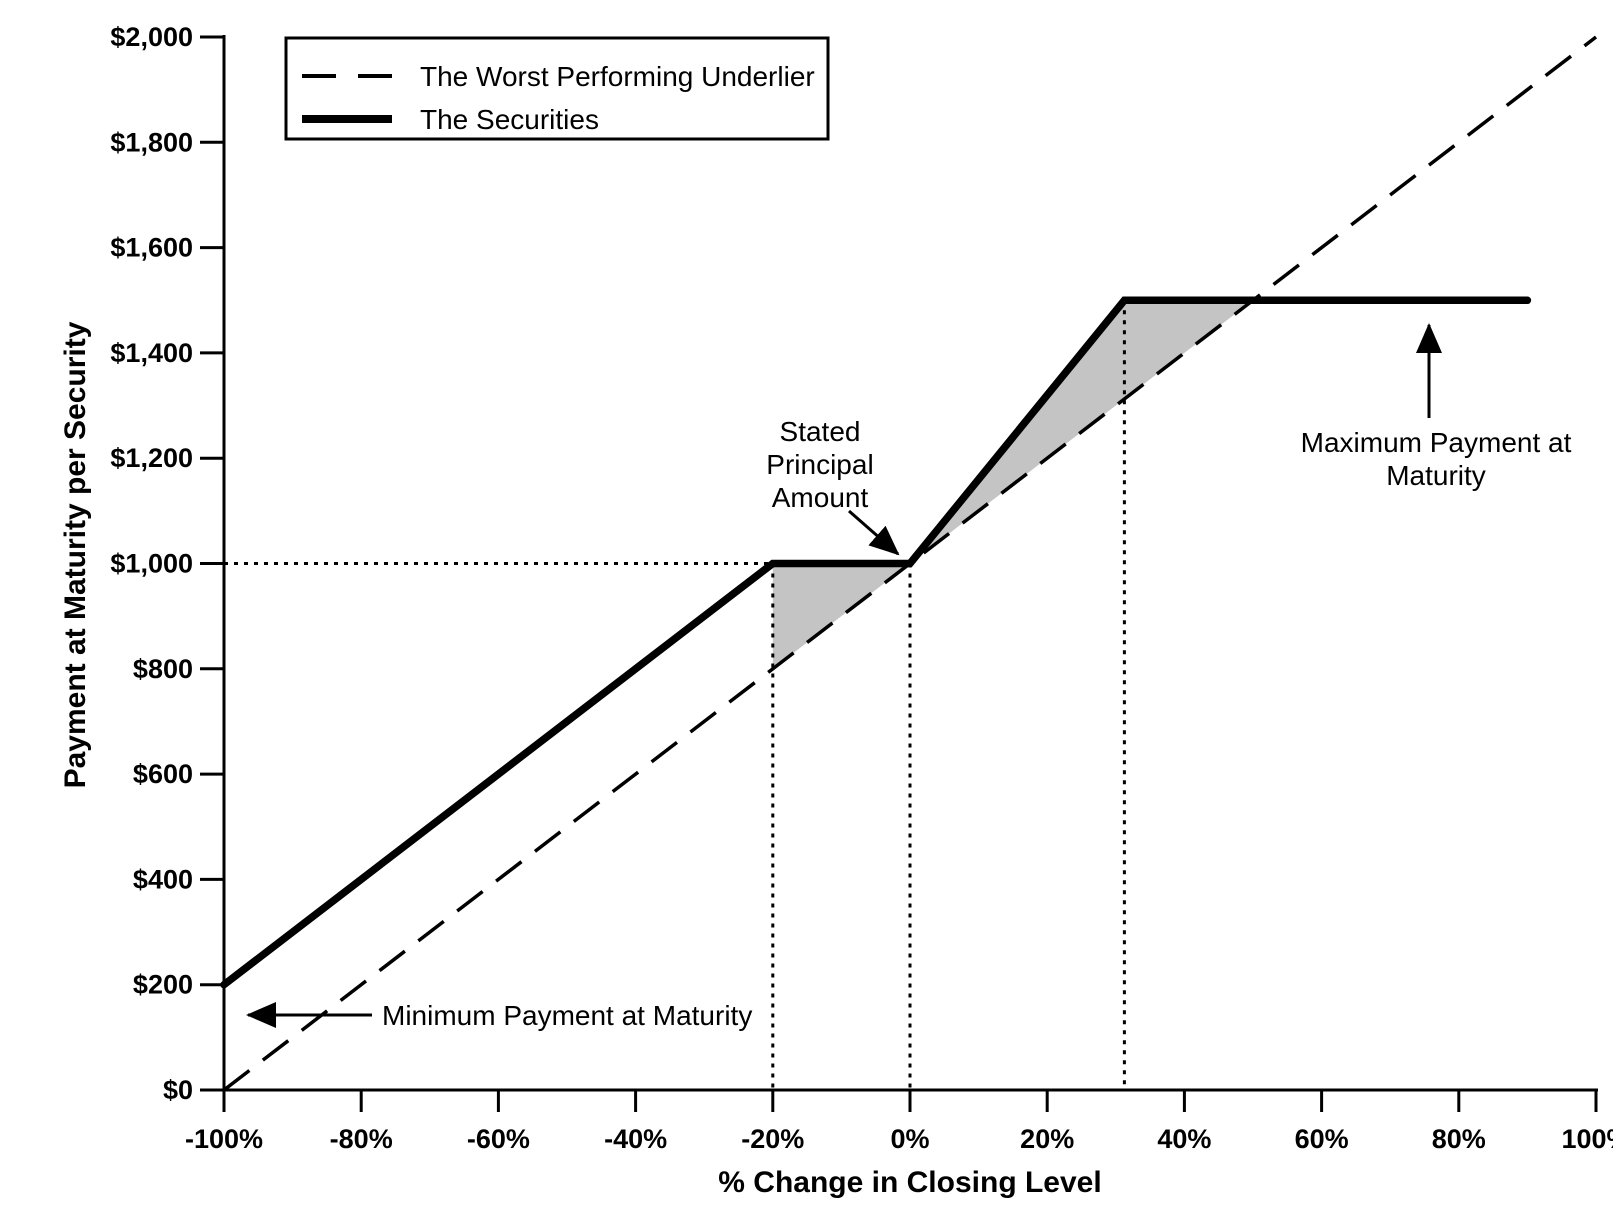  What do you see at coordinates (909, 1139) in the screenshot?
I see `x-tick-label: 0%` at bounding box center [909, 1139].